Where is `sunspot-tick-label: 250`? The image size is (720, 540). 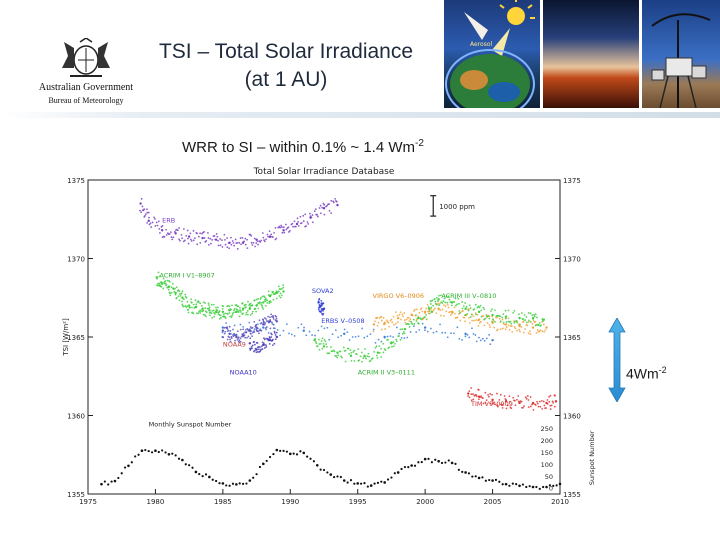
sunspot-tick-label: 250 is located at coordinates (547, 429).